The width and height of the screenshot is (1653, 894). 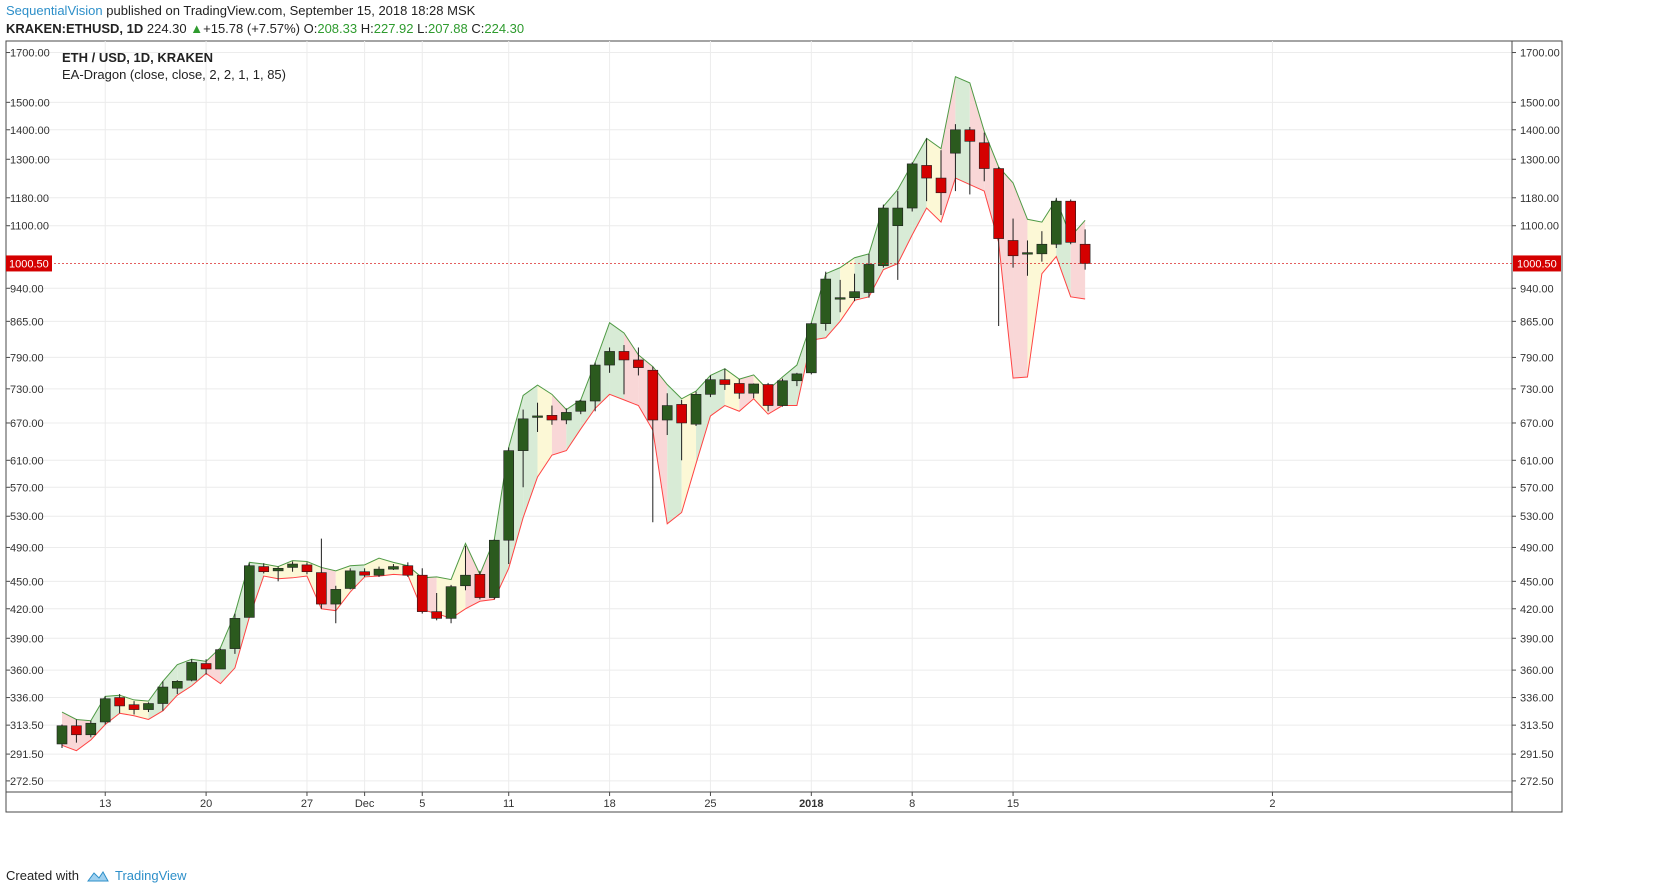 What do you see at coordinates (1537, 390) in the screenshot?
I see `y-tick-label-right: 730.00` at bounding box center [1537, 390].